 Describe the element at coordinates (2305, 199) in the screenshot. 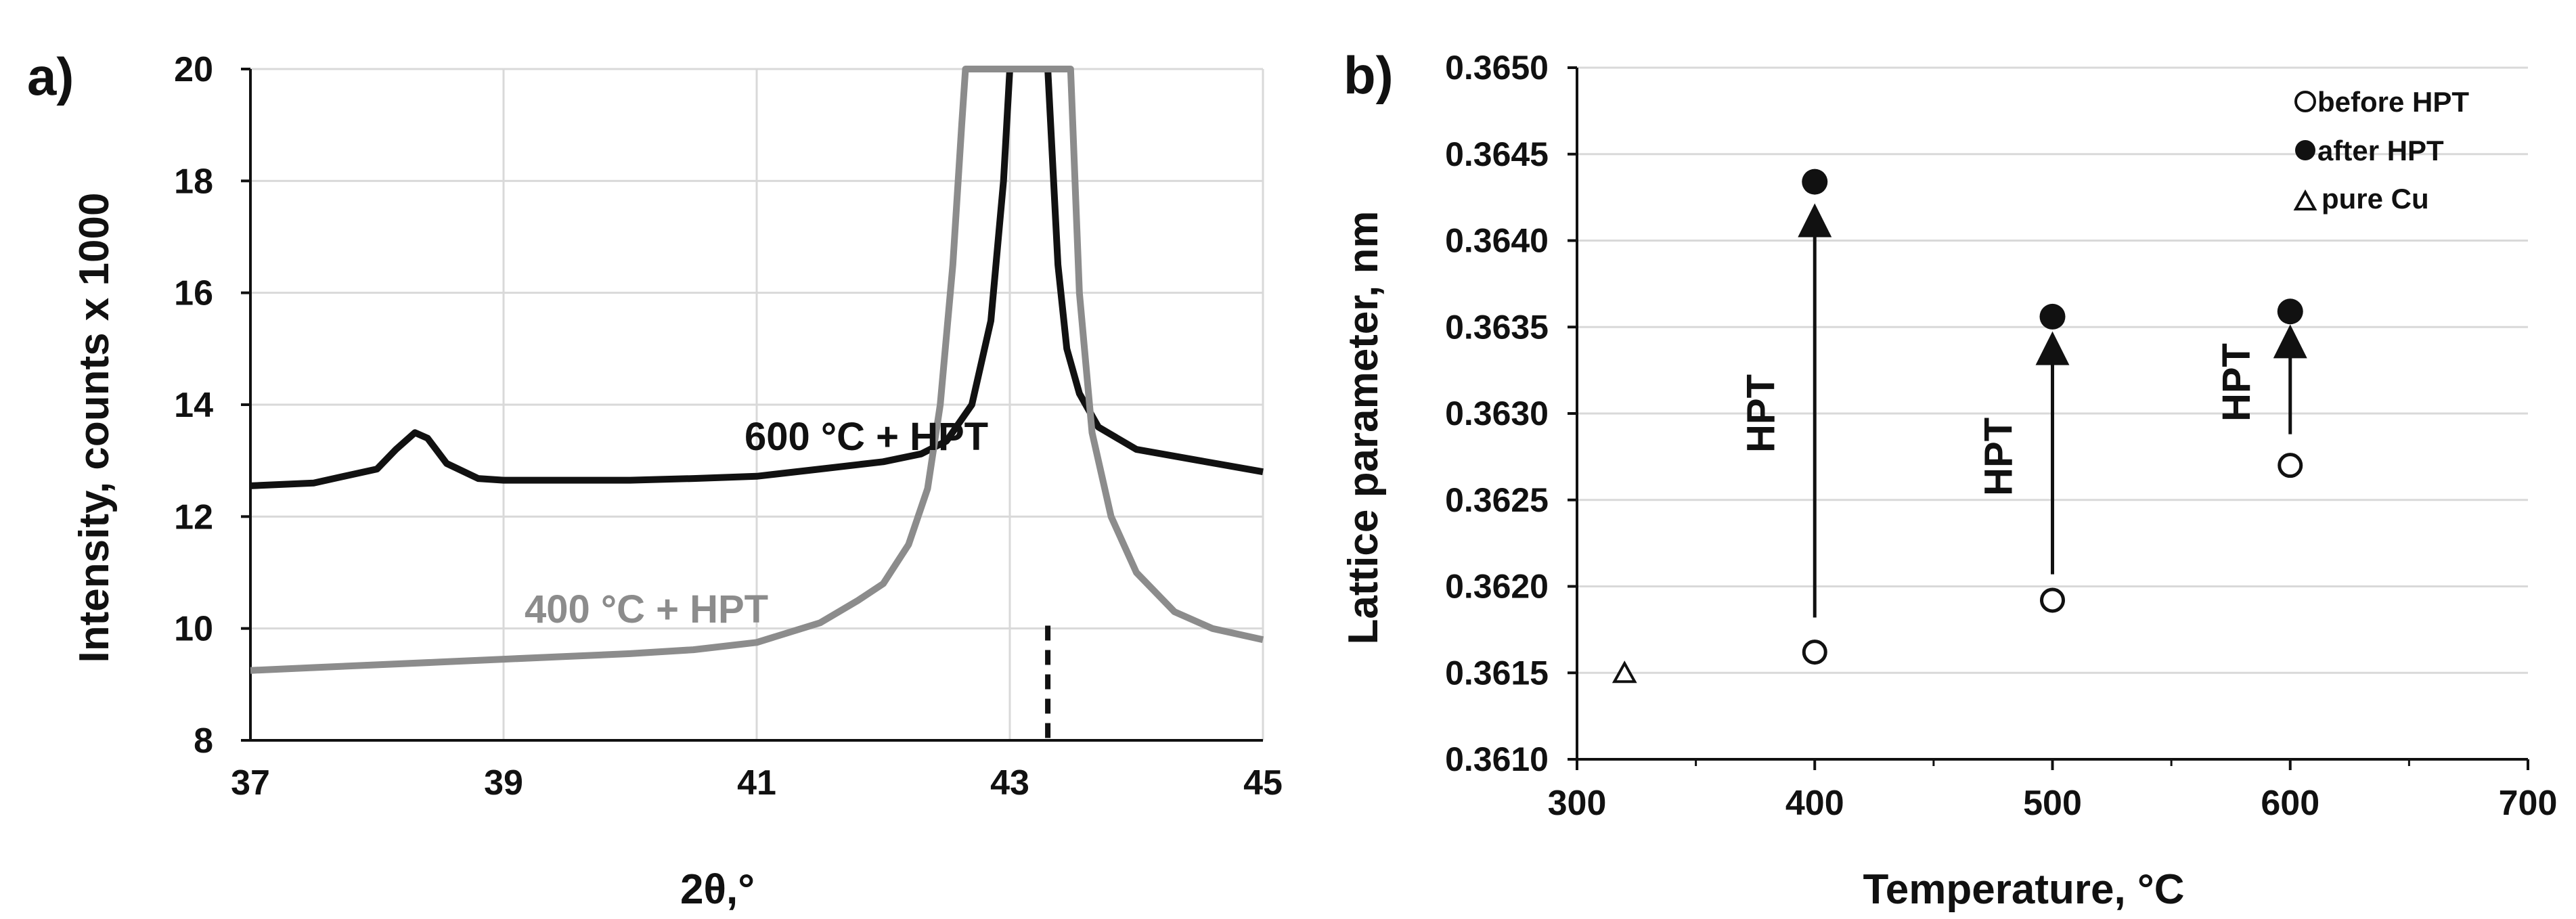

I see `legend-triangle-icon` at that location.